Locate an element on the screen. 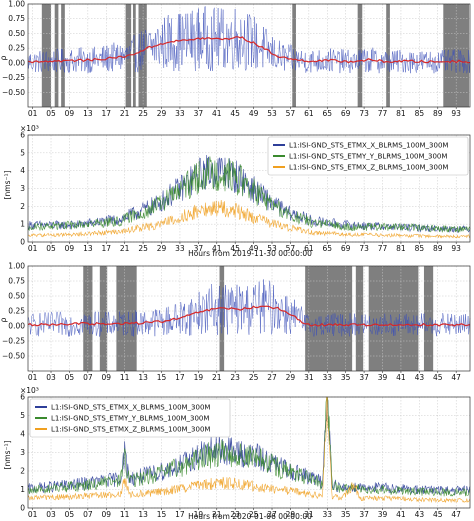 This screenshot has height=521, width=474. x-tick-label: 15 is located at coordinates (162, 514).